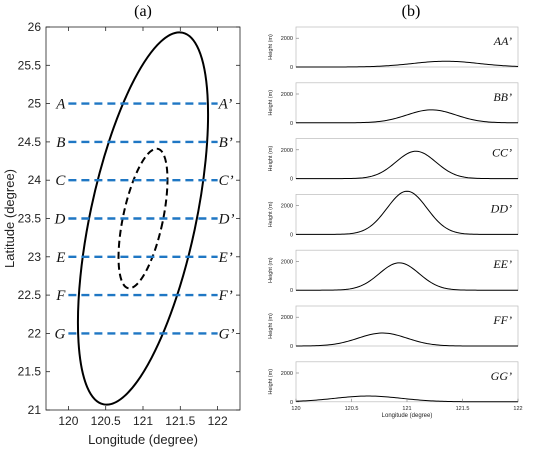 This screenshot has height=451, width=550. Describe the element at coordinates (35, 257) in the screenshot. I see `y-tick-label: 23` at that location.